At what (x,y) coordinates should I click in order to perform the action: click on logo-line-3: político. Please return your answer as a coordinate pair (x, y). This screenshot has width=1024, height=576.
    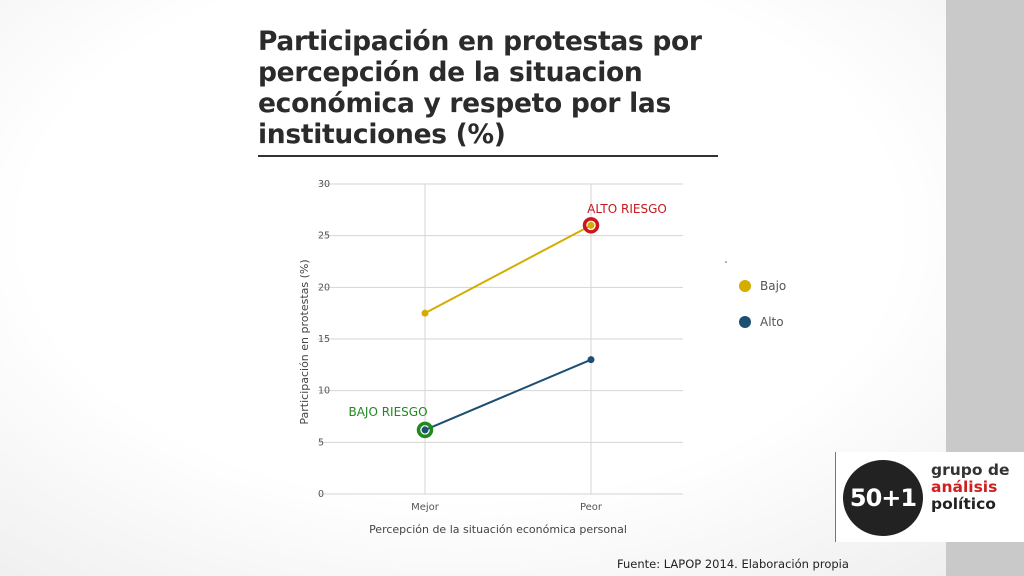
    Looking at the image, I should click on (963, 504).